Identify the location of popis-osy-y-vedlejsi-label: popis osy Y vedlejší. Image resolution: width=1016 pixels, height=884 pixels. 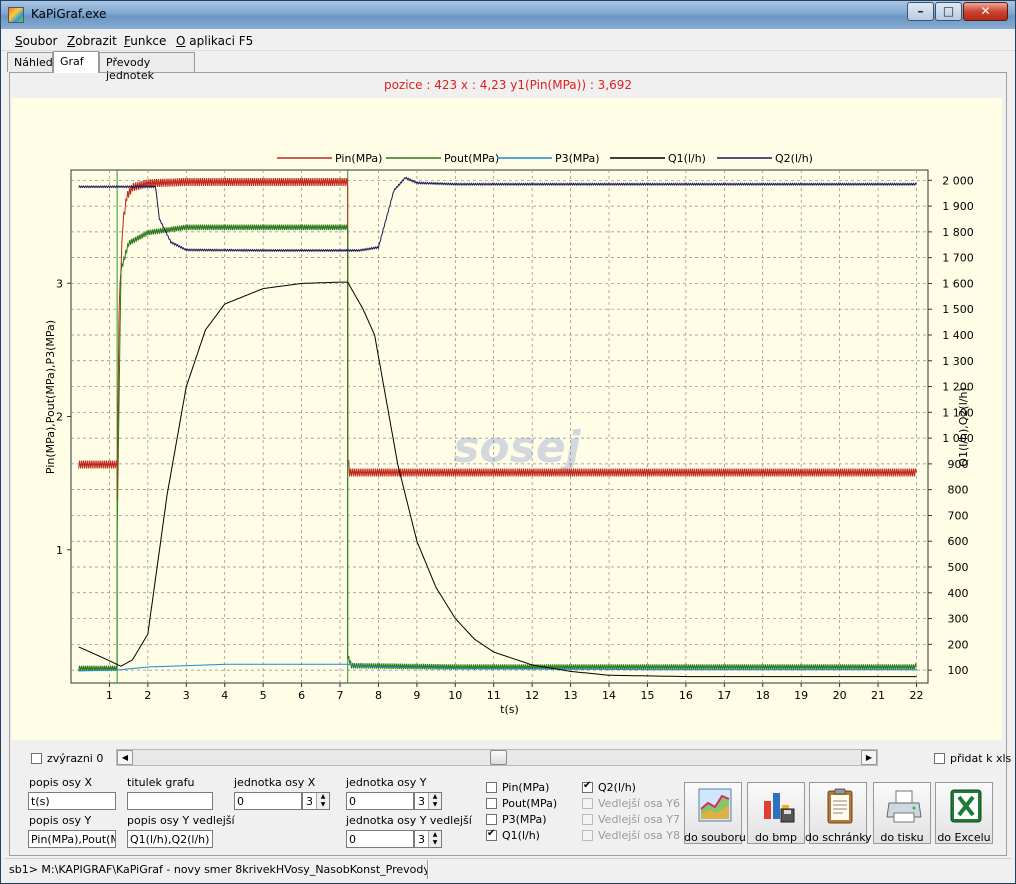
(181, 820).